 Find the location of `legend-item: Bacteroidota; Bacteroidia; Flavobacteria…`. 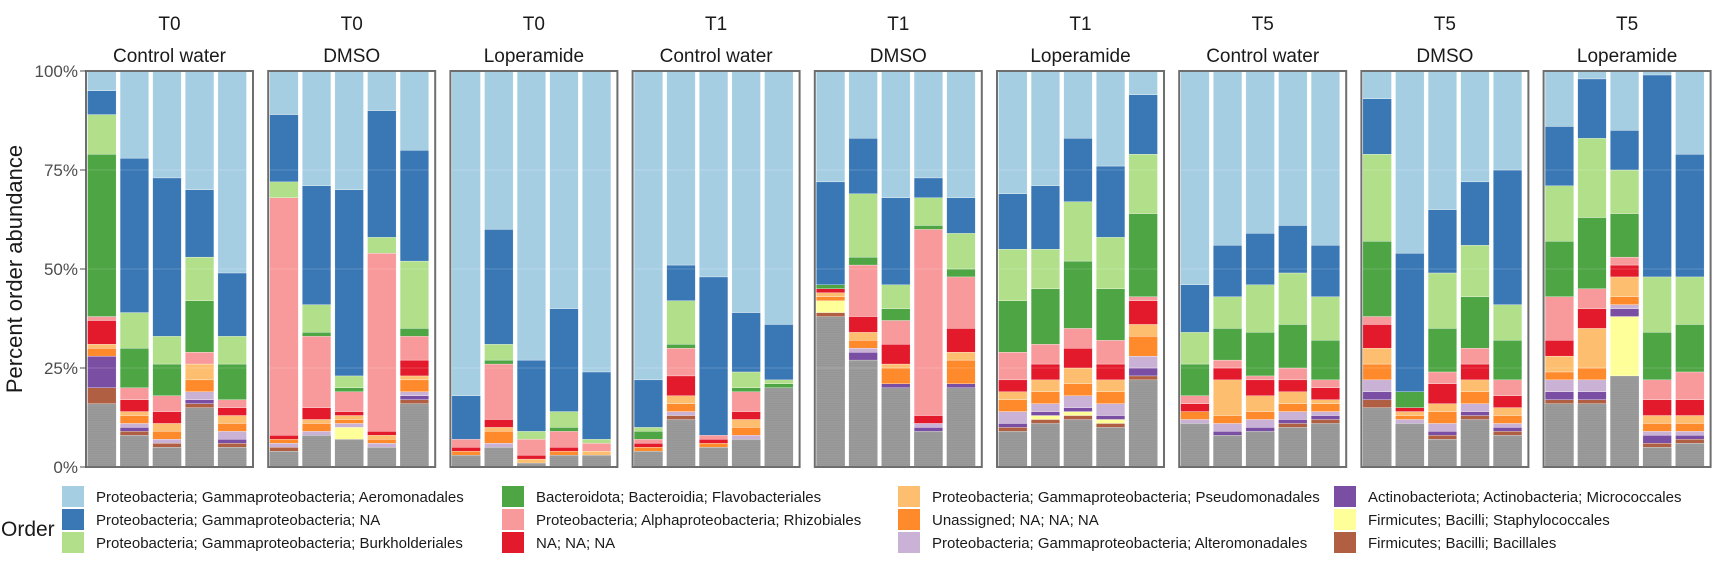

legend-item: Bacteroidota; Bacteroidia; Flavobacteria… is located at coordinates (661, 496).